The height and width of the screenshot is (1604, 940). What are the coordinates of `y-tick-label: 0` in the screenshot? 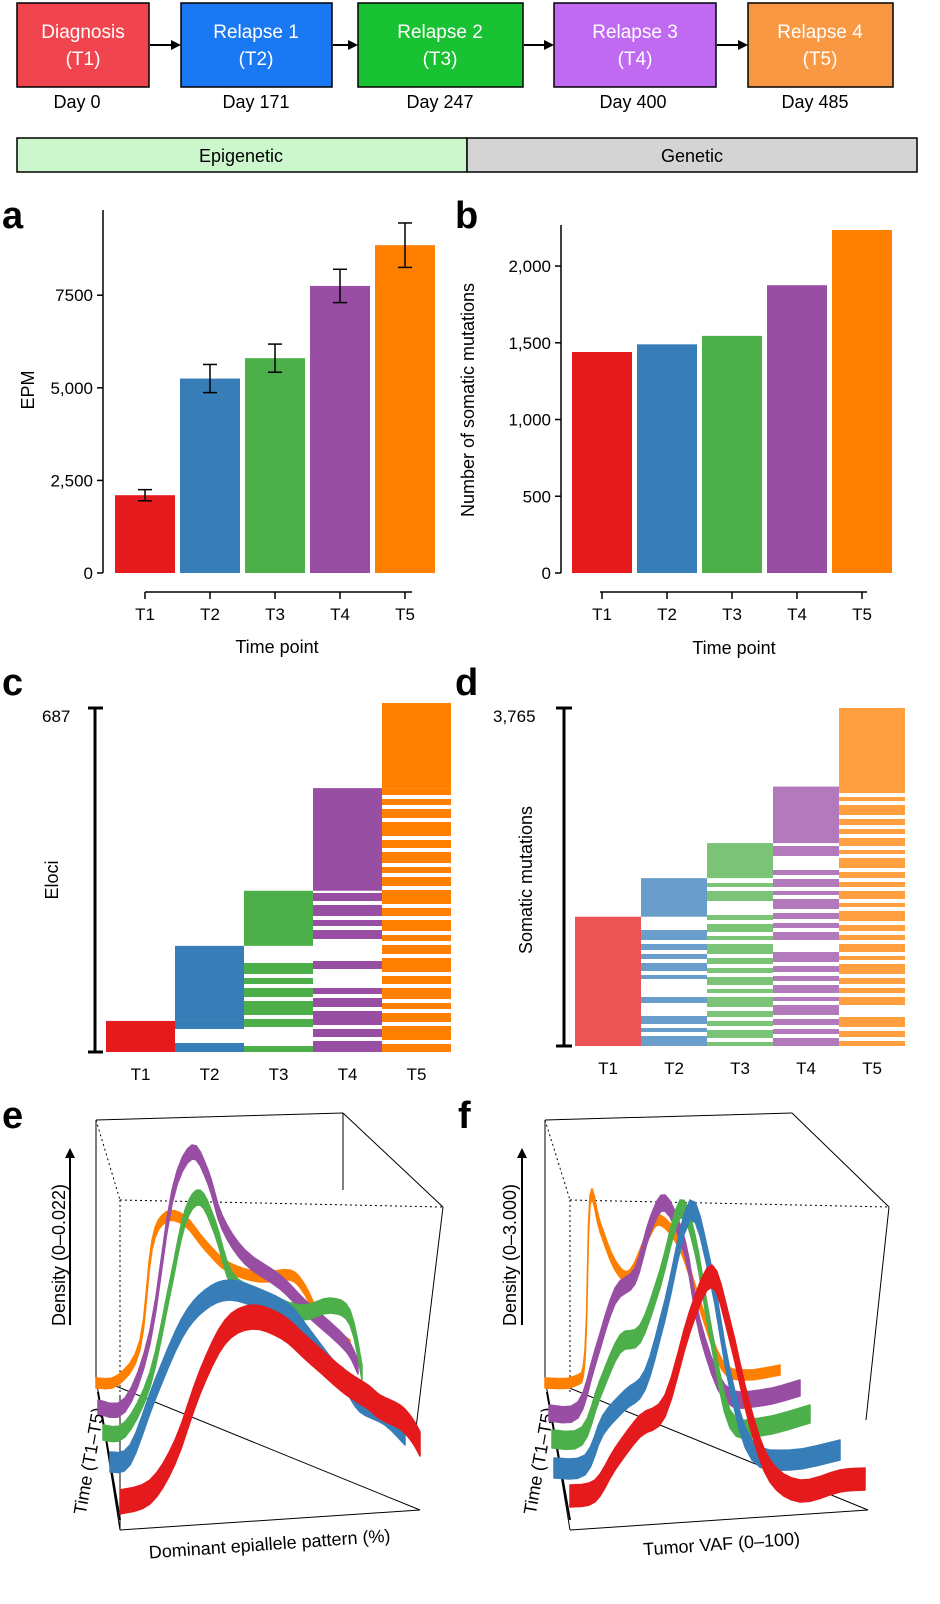 It's located at (546, 573).